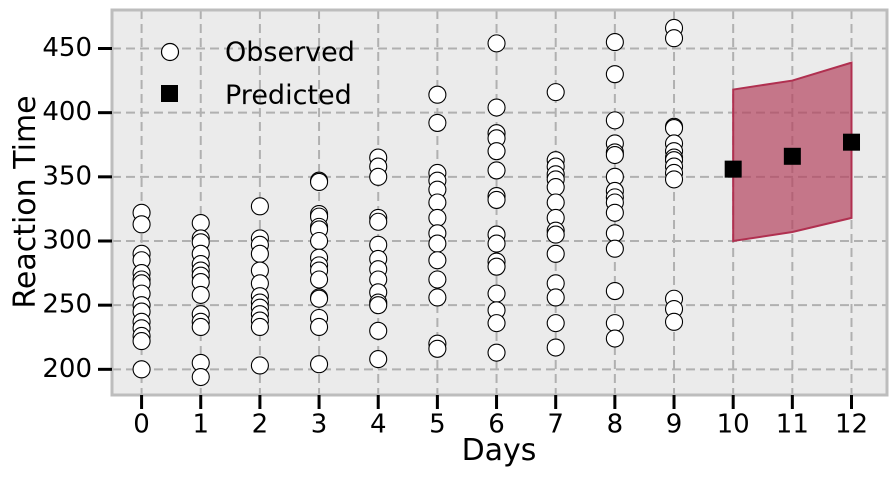 This screenshot has height=477, width=896. What do you see at coordinates (674, 425) in the screenshot?
I see `x-tick-label: 9` at bounding box center [674, 425].